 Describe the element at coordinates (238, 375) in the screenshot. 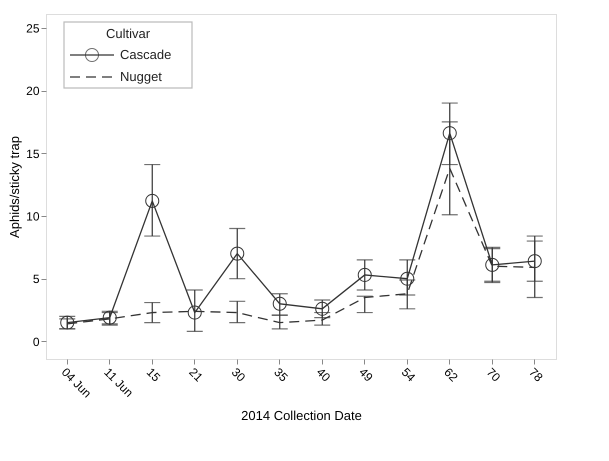

I see `x-tick-label: 30` at that location.